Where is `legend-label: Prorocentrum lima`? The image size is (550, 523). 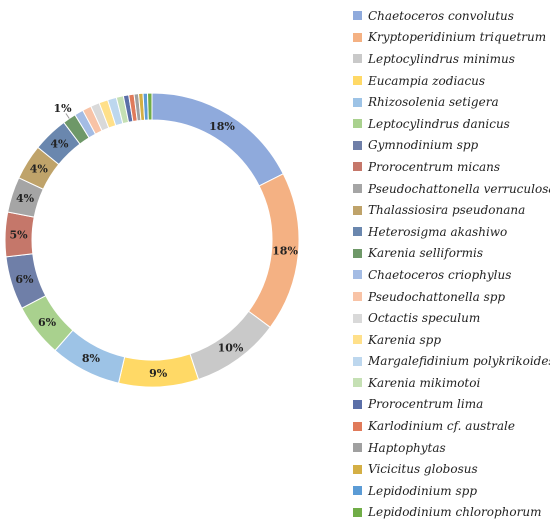 legend-label: Prorocentrum lima is located at coordinates (426, 404).